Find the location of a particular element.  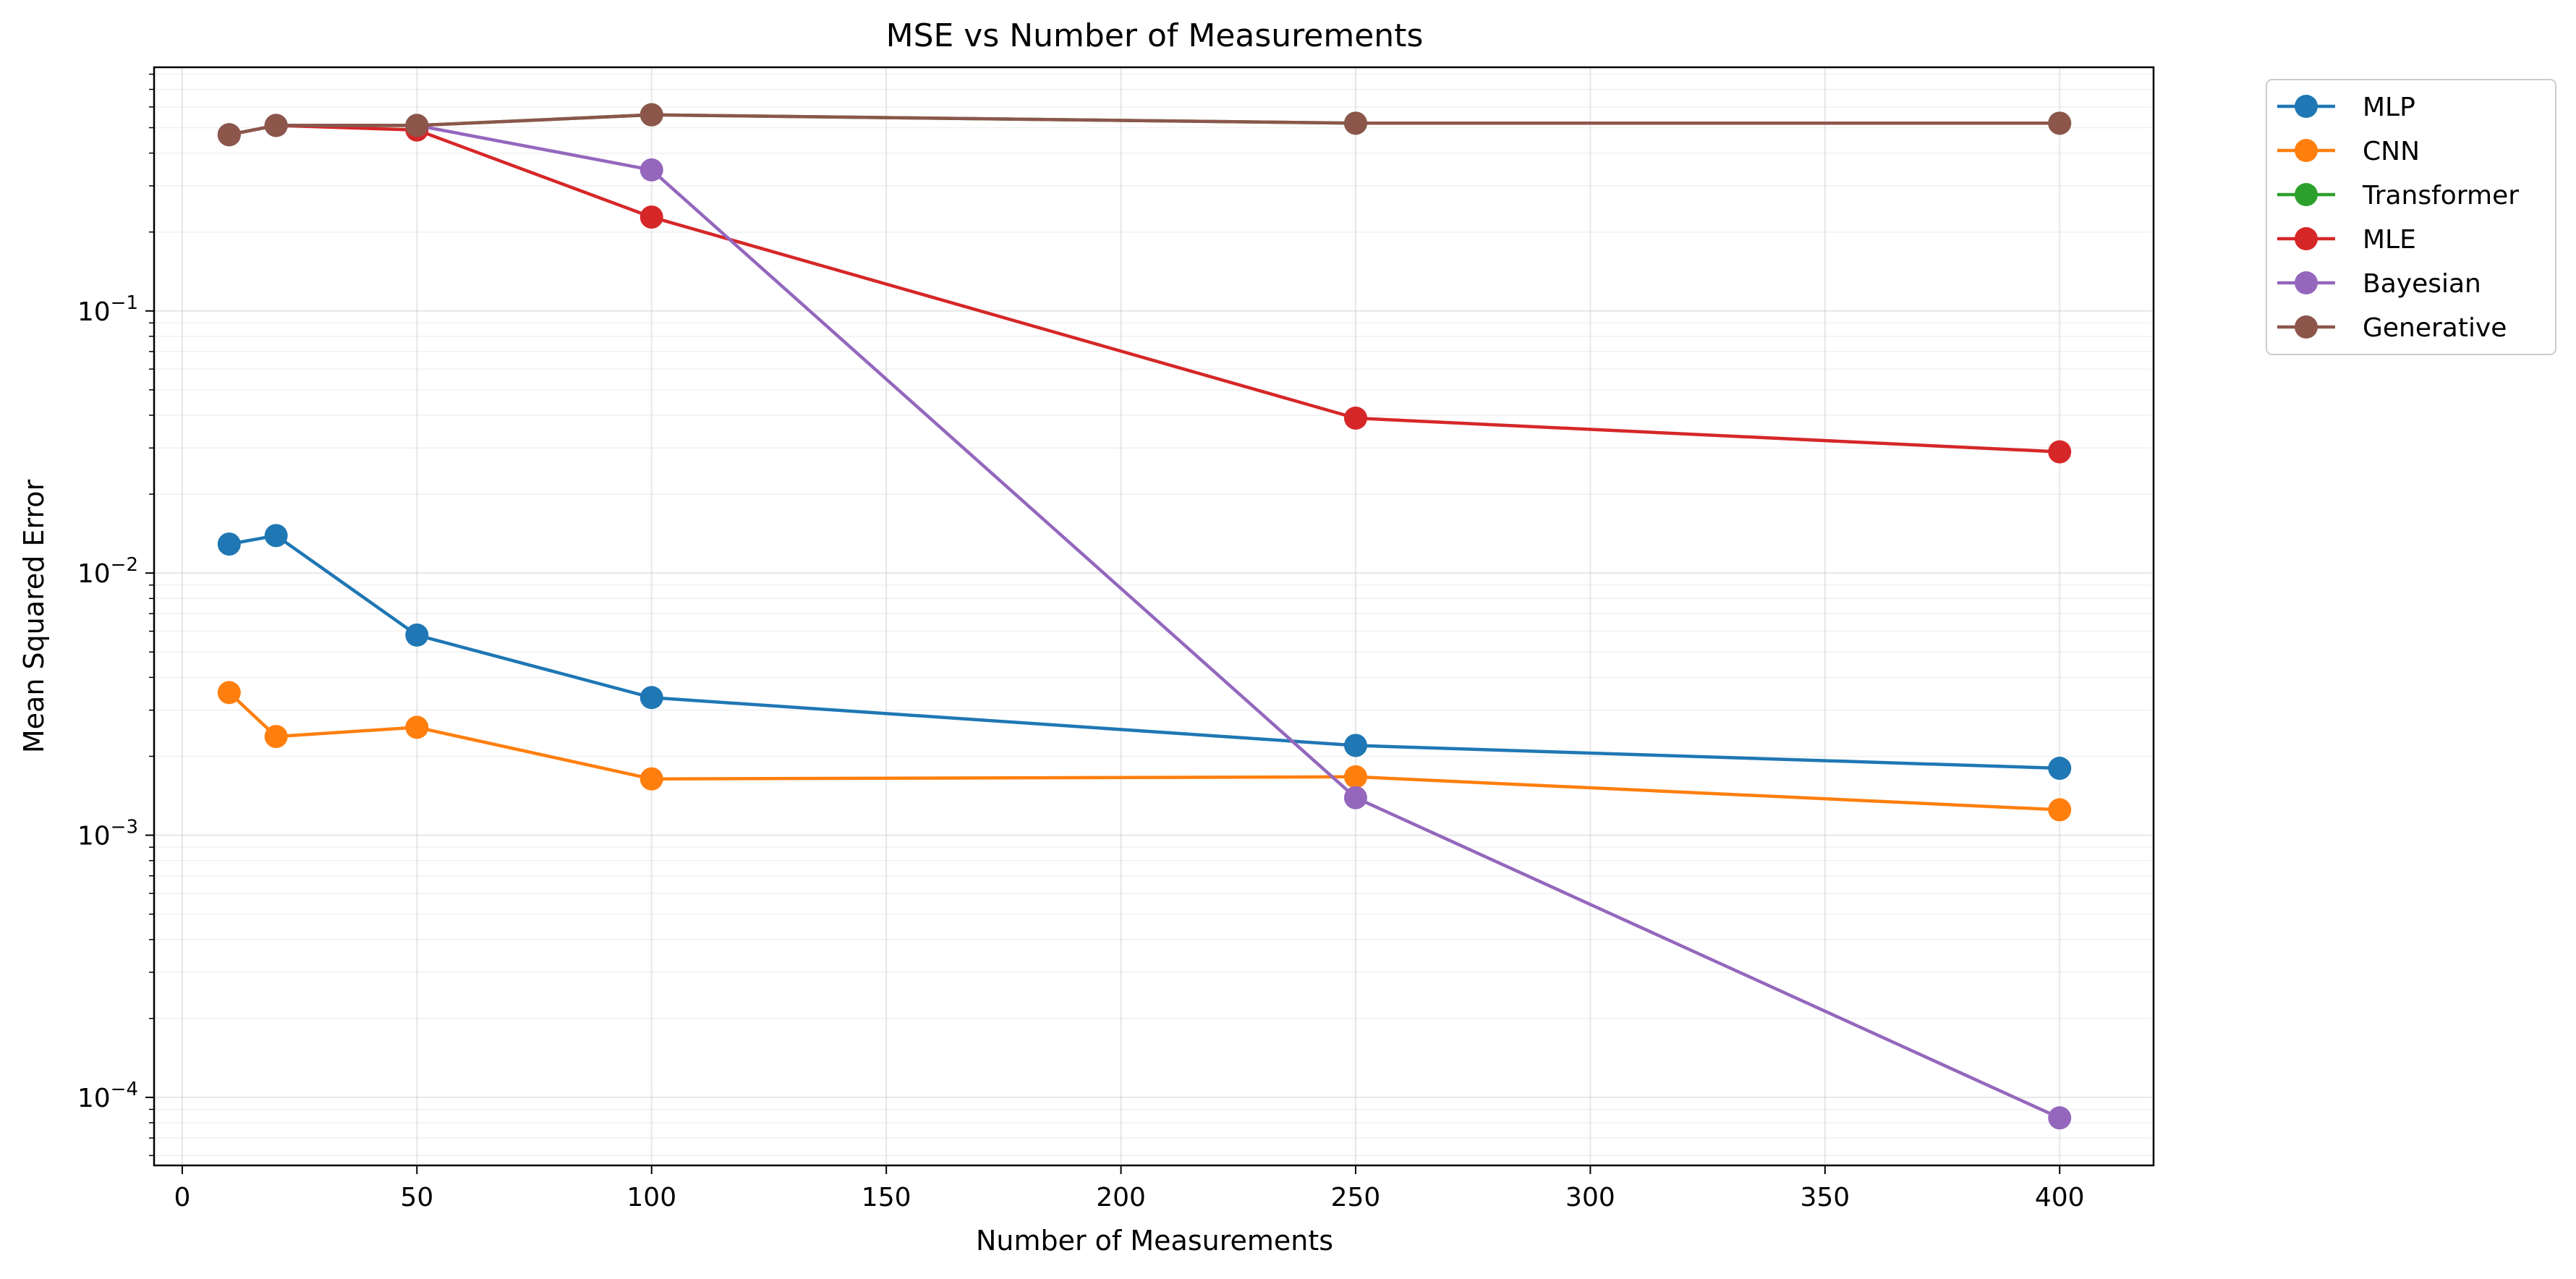

legend-marker-transformer is located at coordinates (2306, 194).